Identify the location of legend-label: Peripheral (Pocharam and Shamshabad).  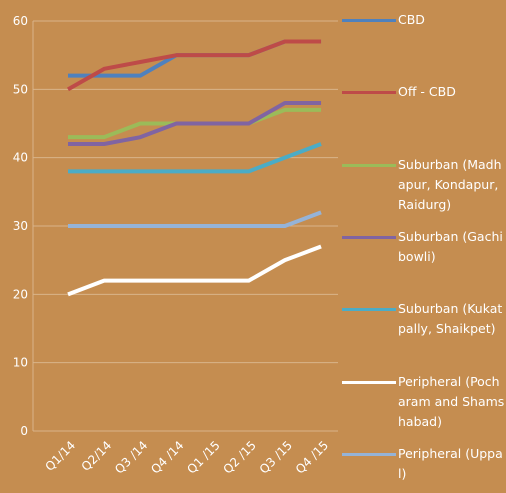
(451, 401).